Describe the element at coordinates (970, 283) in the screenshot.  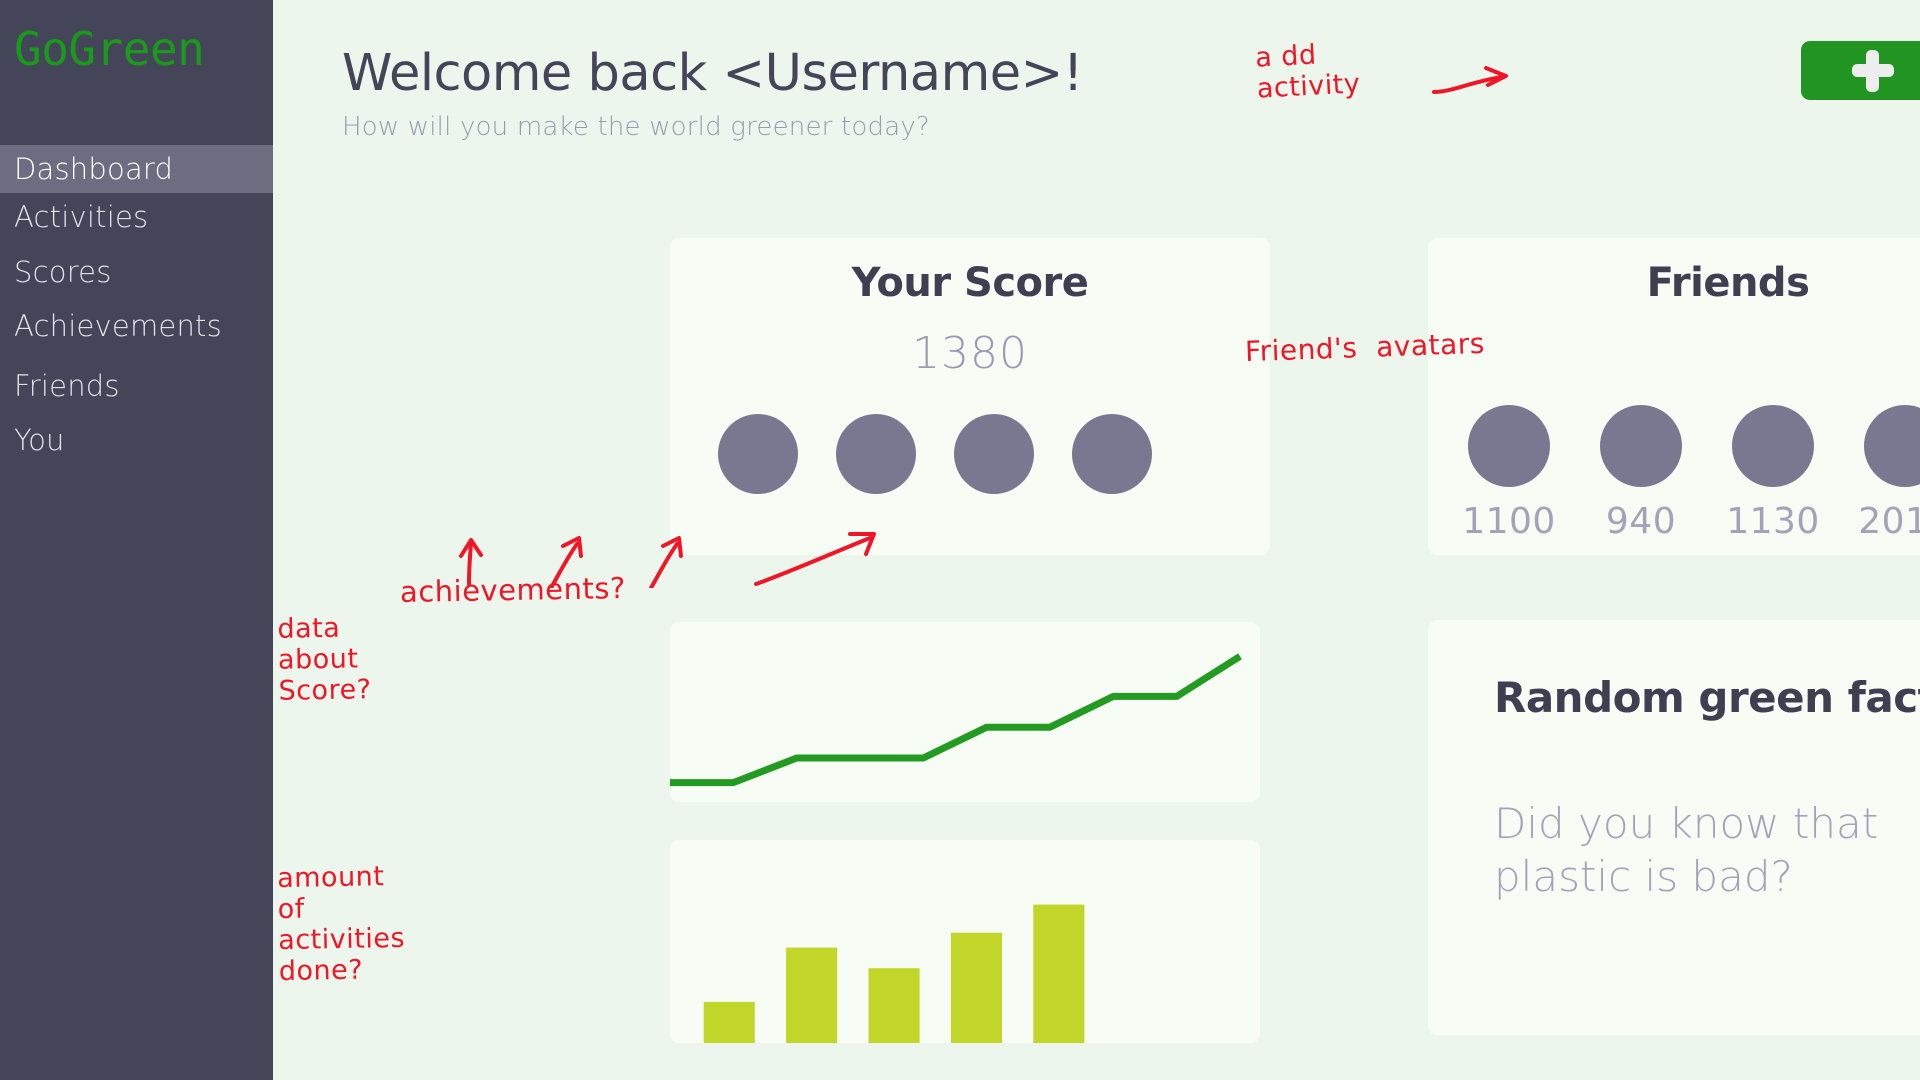
I see `score-card-title: Your Score` at that location.